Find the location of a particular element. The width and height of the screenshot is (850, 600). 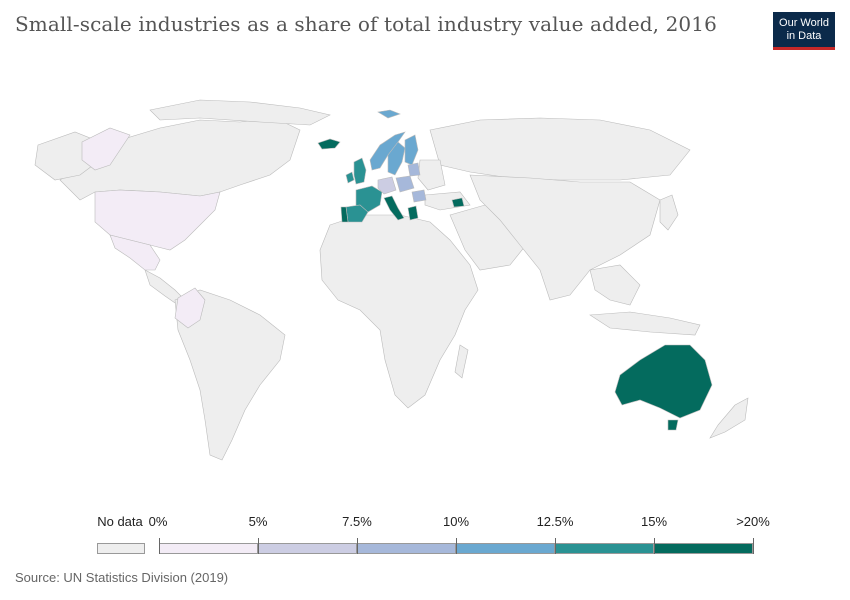

region-colombia is located at coordinates (190, 308).